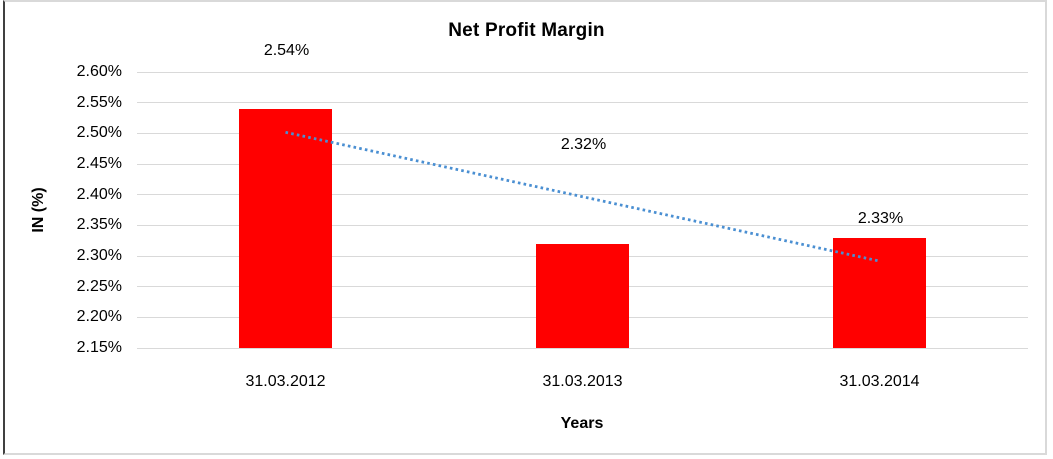 This screenshot has height=459, width=1053. What do you see at coordinates (99, 133) in the screenshot?
I see `y-tick-label: 2.50%` at bounding box center [99, 133].